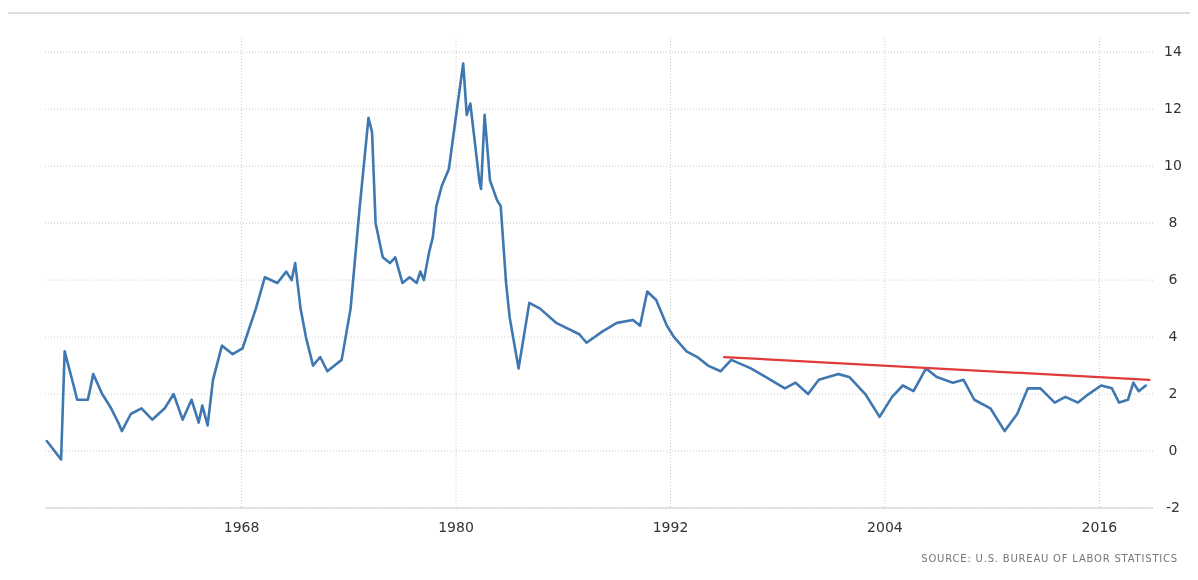  I want to click on y-tick-label: 10, so click(1173, 165).